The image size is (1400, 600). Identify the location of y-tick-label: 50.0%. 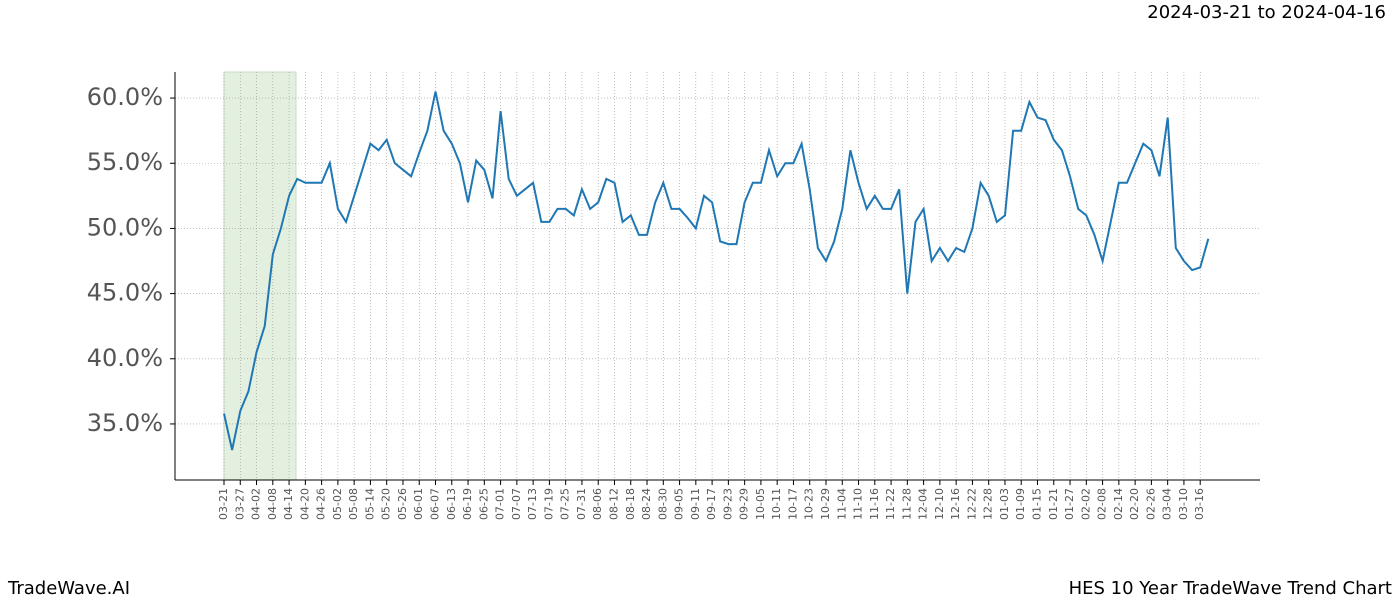
(125, 227).